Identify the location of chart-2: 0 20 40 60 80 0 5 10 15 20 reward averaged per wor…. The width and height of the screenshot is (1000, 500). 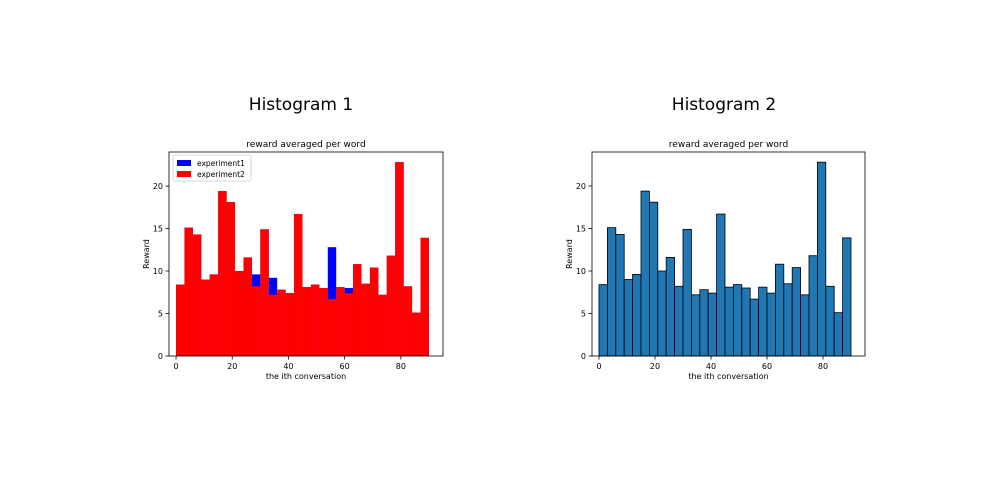
(715, 260).